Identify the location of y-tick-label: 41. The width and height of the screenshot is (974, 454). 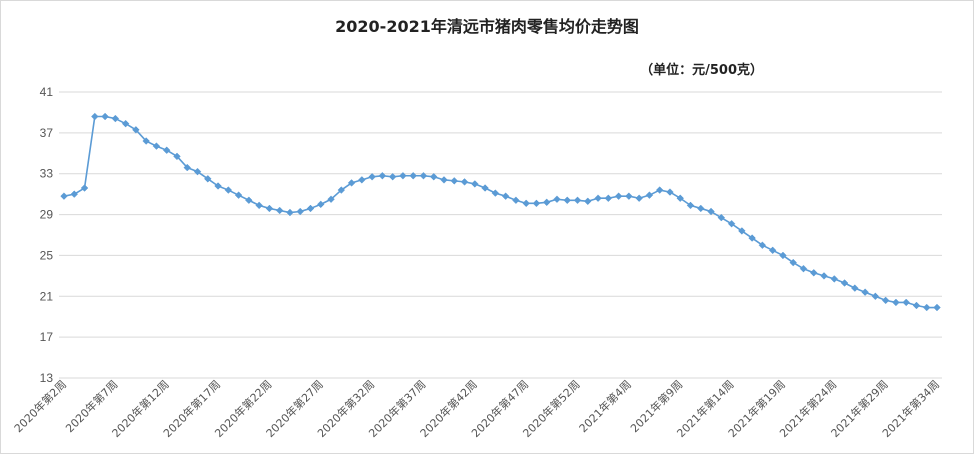
(47, 92).